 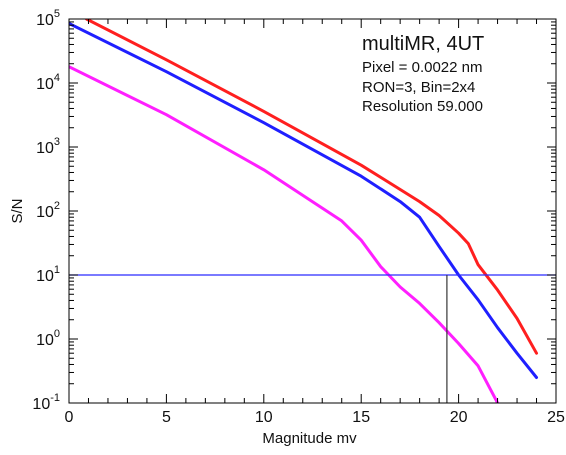 What do you see at coordinates (361, 417) in the screenshot?
I see `x-tick-label: 15` at bounding box center [361, 417].